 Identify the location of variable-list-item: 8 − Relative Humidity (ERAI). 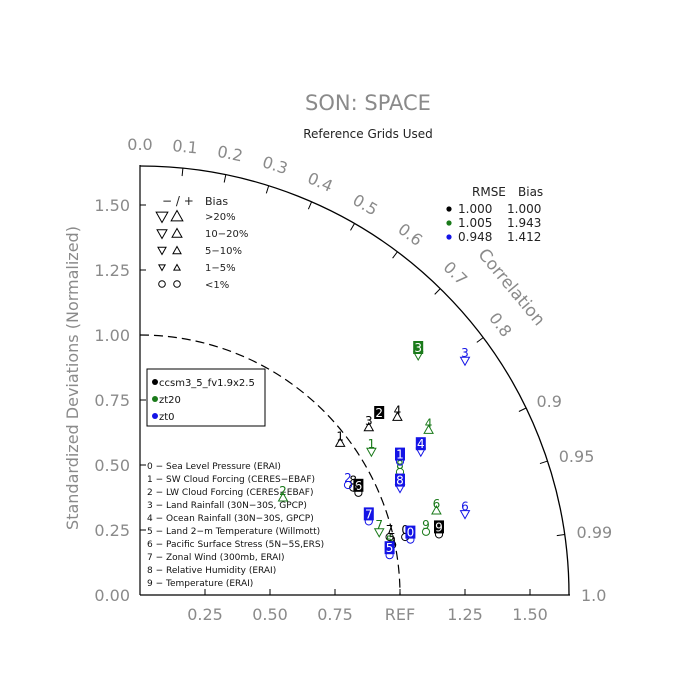
(211, 571).